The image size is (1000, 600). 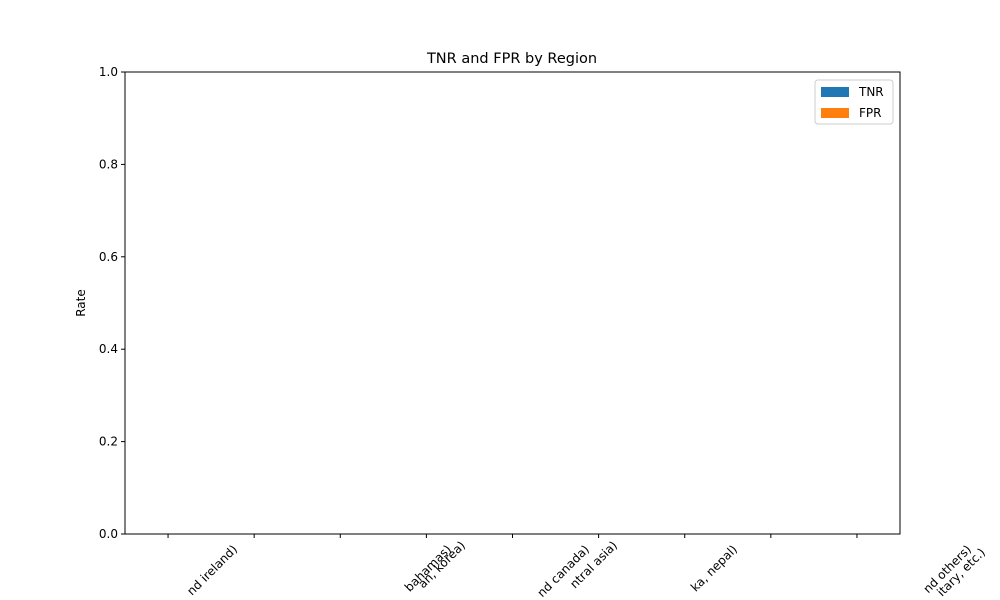 I want to click on legend-label: TNR, so click(x=871, y=92).